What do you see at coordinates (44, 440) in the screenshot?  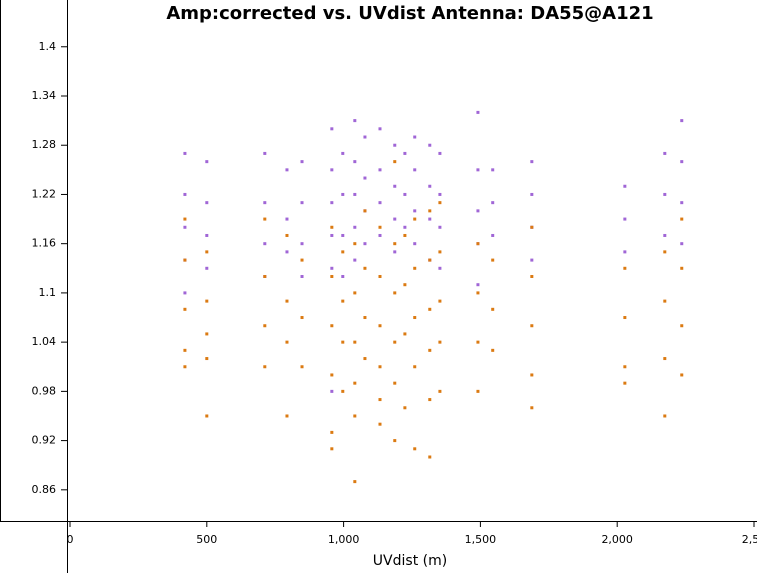 I see `y-tick-label: 0.92` at bounding box center [44, 440].